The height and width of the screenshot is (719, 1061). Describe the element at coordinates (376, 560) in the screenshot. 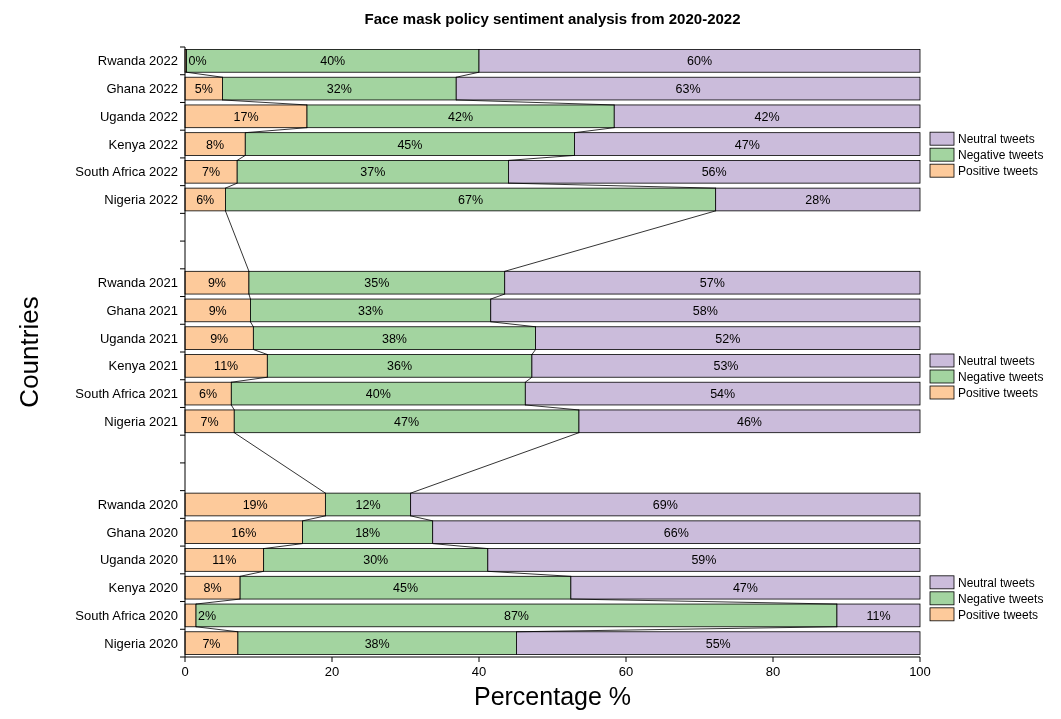

I see `data-label: 30%` at that location.